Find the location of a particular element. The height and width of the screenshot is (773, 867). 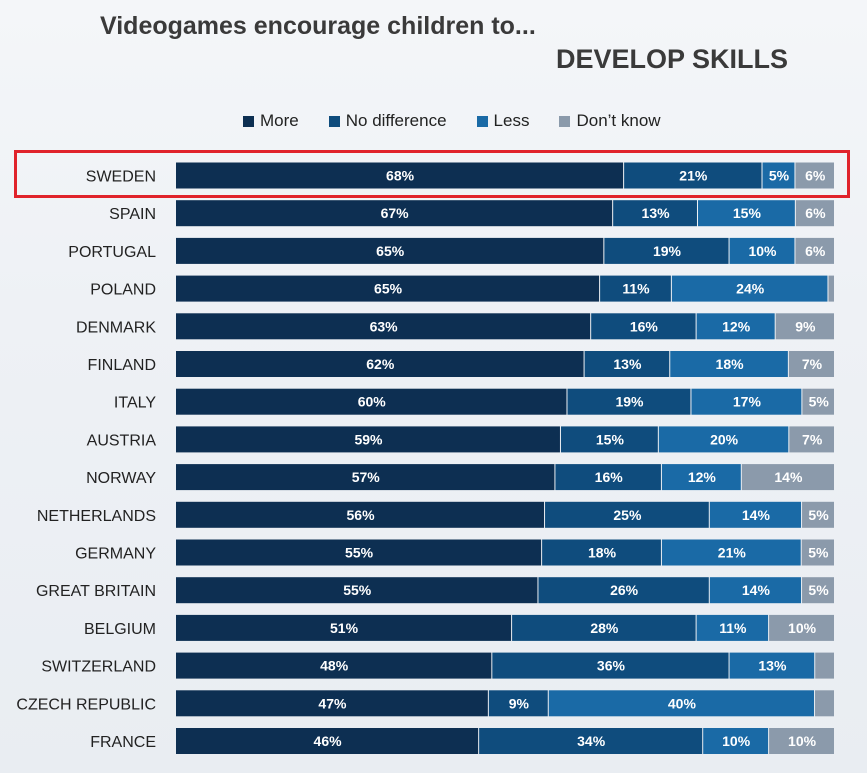

data-label-portugal-don-t-know: 6% is located at coordinates (815, 251).